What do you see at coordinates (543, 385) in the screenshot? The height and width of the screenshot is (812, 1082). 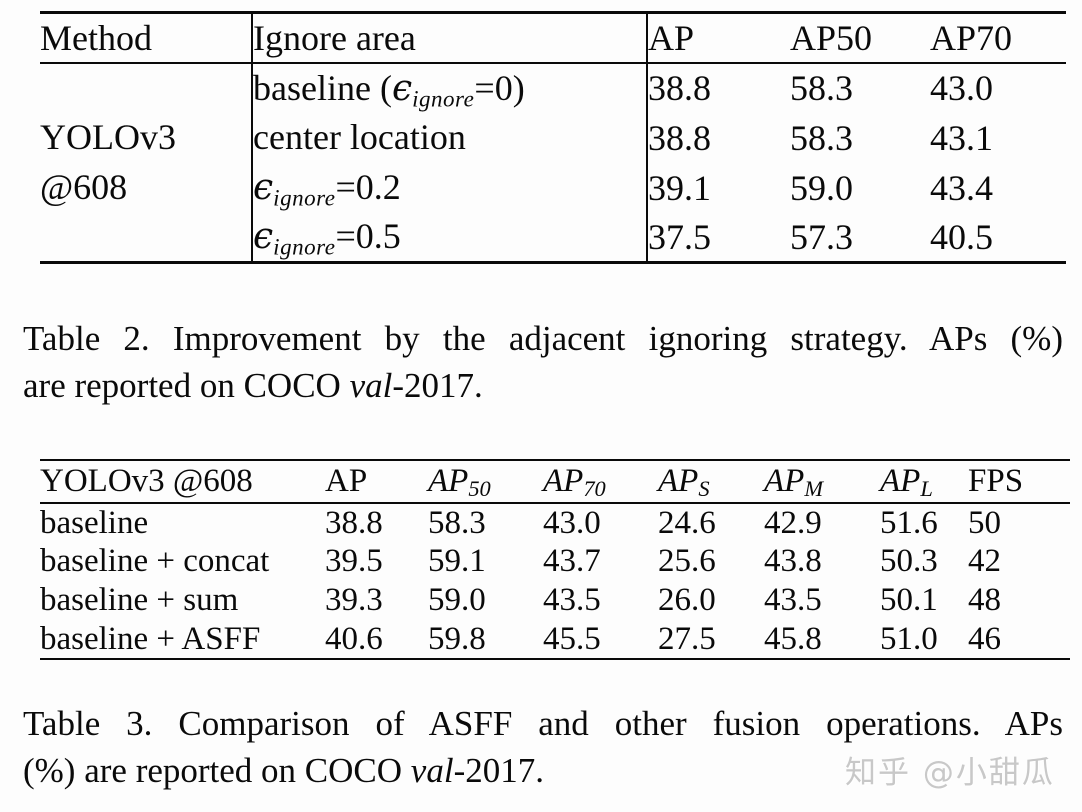 I see `table2-caption-line2: are reported on COCO val-2017.` at bounding box center [543, 385].